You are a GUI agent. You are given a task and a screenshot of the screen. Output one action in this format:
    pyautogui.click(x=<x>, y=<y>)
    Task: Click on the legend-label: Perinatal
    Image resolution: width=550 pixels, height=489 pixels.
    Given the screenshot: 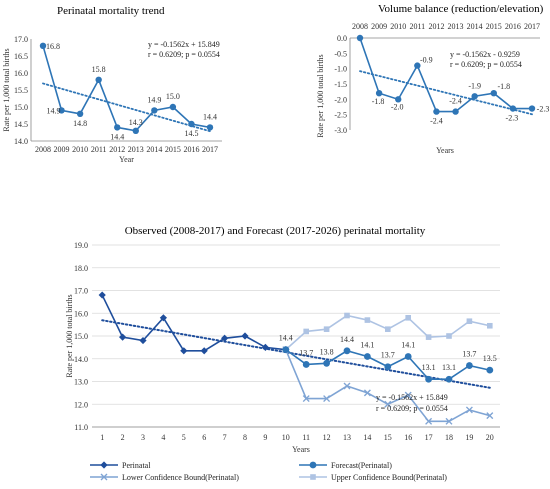 What is the action you would take?
    pyautogui.click(x=136, y=465)
    